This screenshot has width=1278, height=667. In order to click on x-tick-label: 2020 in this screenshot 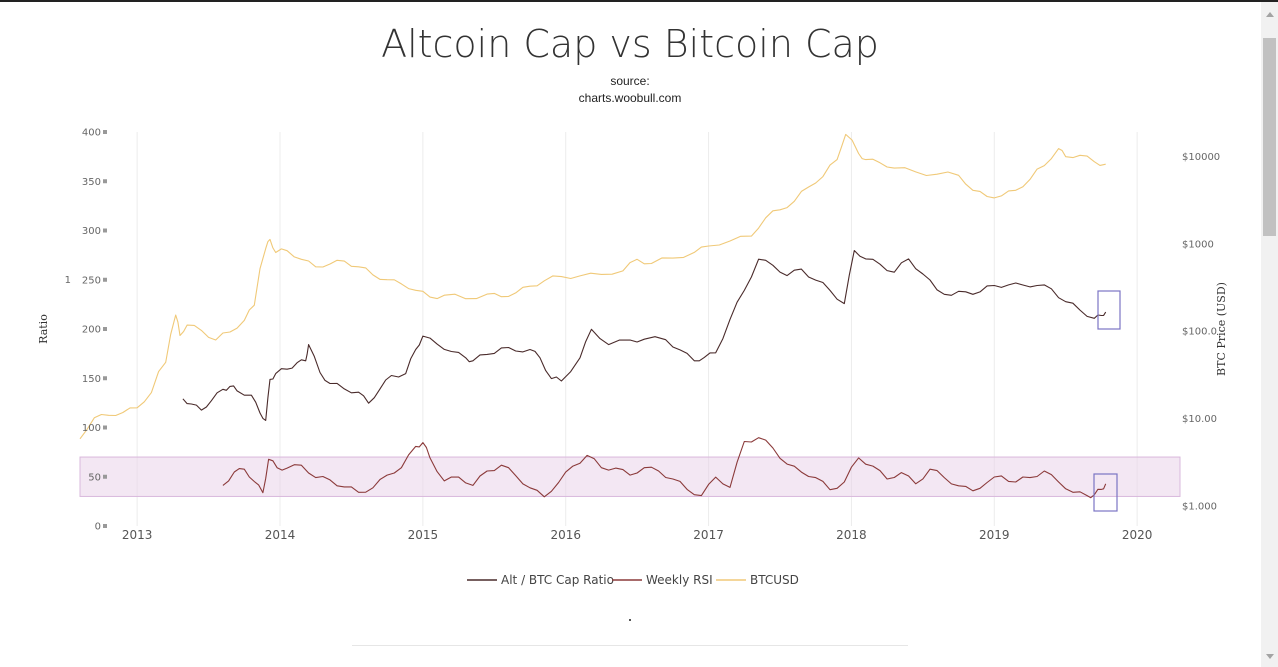, I will do `click(1137, 535)`.